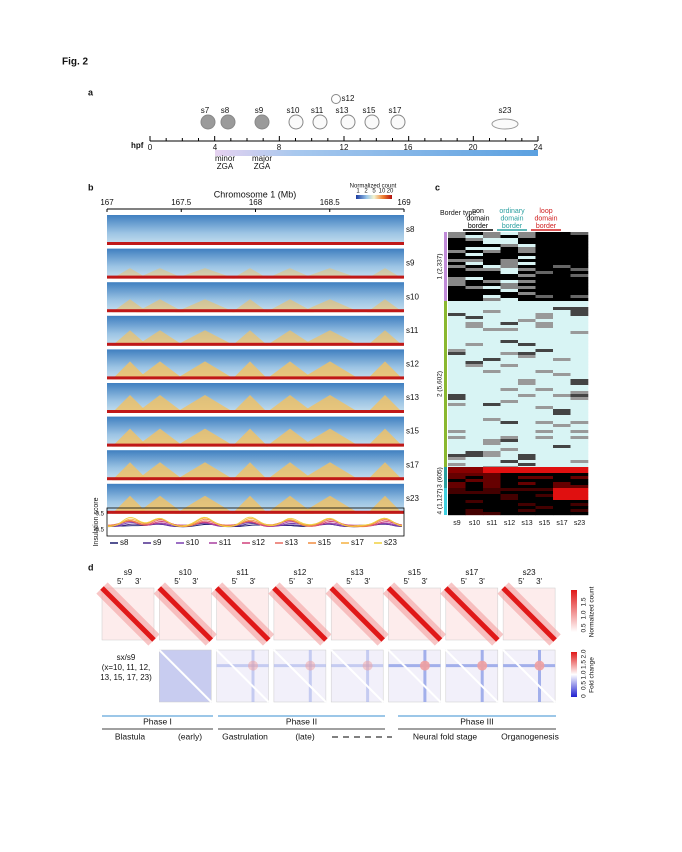  What do you see at coordinates (305, 736) in the screenshot?
I see `period-label: (late)` at bounding box center [305, 736].